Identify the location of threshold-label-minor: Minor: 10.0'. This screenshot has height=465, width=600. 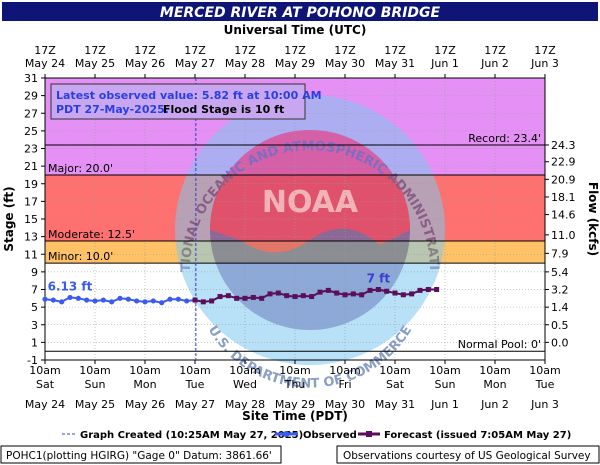
(80, 256).